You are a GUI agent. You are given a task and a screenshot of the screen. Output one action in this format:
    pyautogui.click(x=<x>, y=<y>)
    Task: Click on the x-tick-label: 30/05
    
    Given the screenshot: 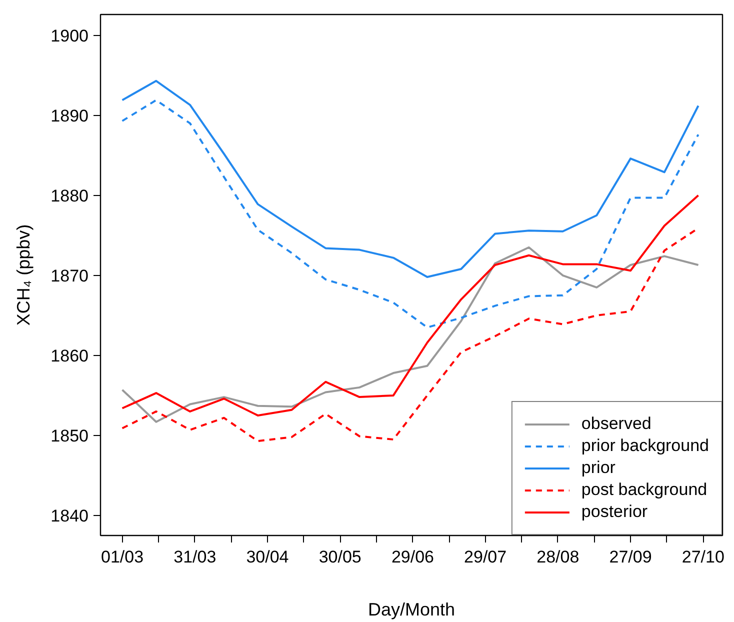 What is the action you would take?
    pyautogui.click(x=340, y=557)
    